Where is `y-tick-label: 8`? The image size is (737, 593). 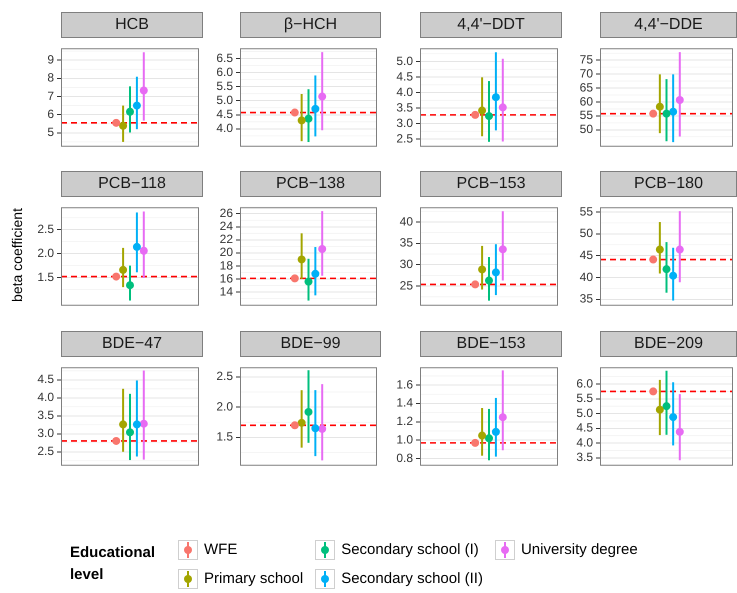
y-tick-label: 8 is located at coordinates (50, 77).